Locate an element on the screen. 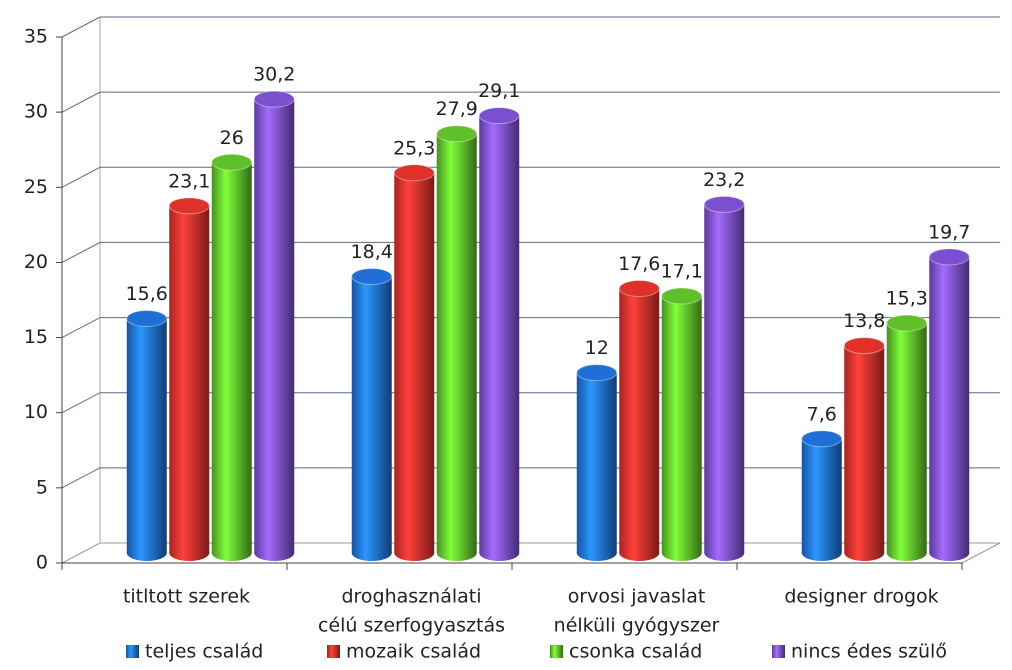  value-label: 19,7 is located at coordinates (949, 232).